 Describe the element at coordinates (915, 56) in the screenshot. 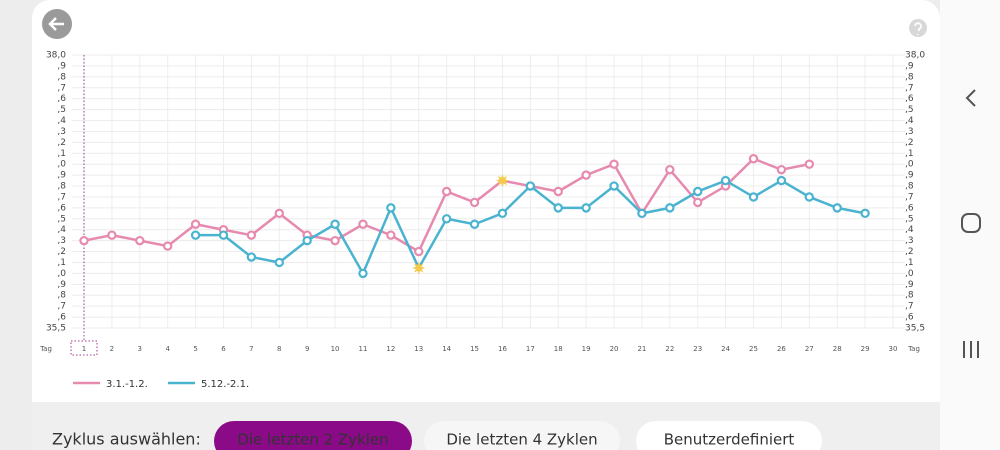

I see `y-tick-label-right: 38,0` at that location.